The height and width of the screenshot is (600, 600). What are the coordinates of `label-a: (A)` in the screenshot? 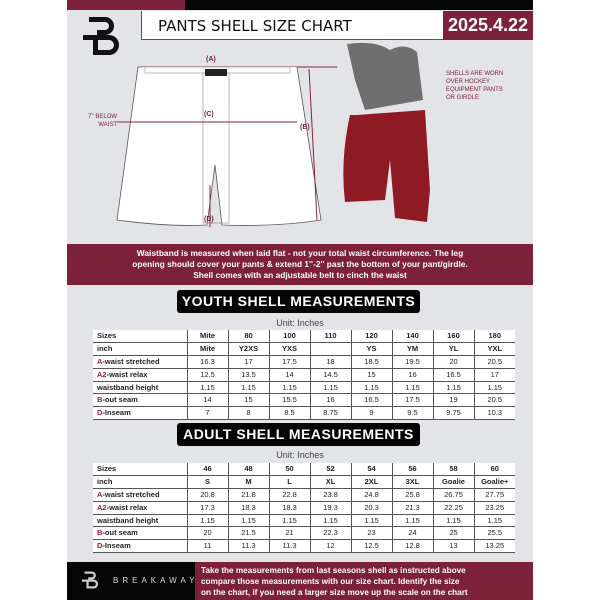 It's located at (211, 59).